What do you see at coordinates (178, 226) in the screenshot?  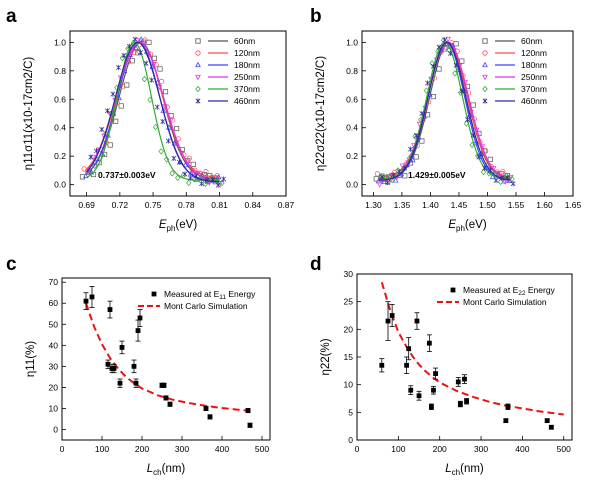 I see `x-axis-label: Eph(eV)` at bounding box center [178, 226].